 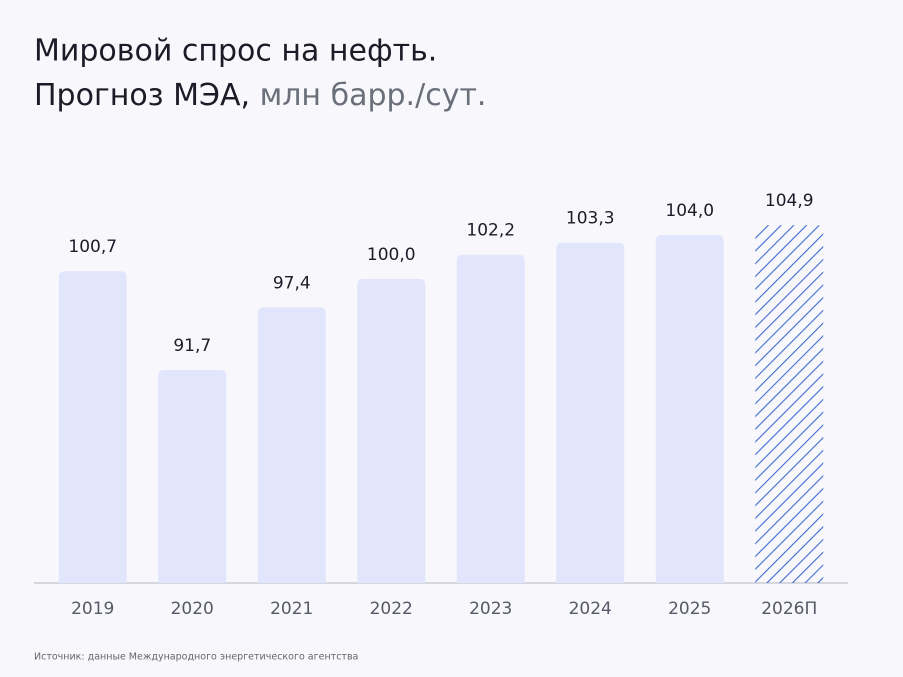 What do you see at coordinates (92, 247) in the screenshot?
I see `value-label: 100,7` at bounding box center [92, 247].